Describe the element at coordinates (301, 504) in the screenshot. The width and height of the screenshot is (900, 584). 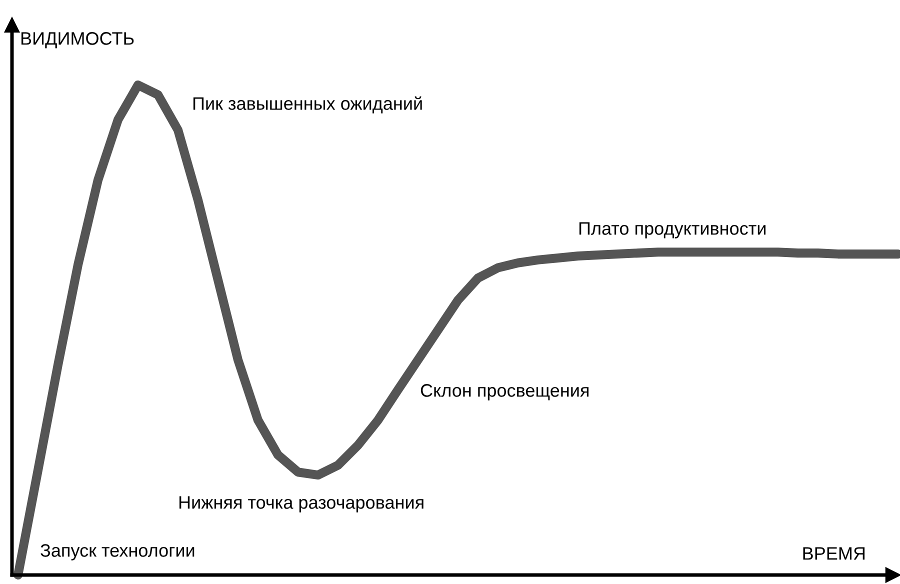
I see `annotation: Нижняя точка разочарования` at that location.